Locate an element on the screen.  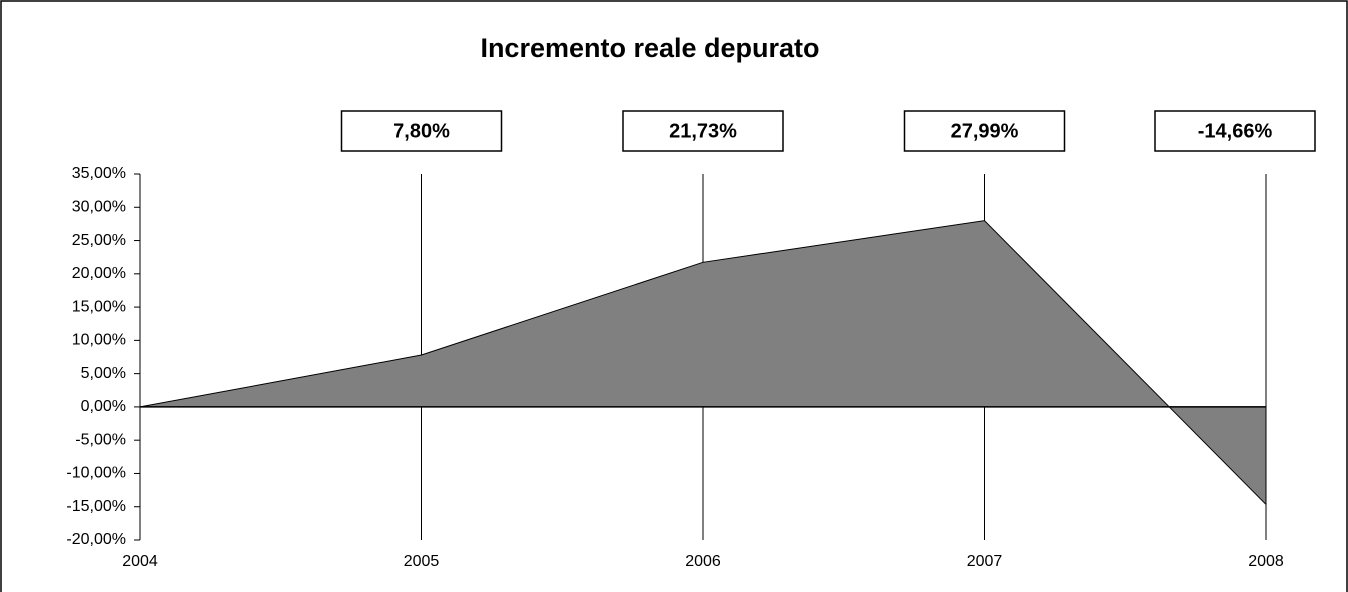
y-tick-label: -10,00% is located at coordinates (96, 473).